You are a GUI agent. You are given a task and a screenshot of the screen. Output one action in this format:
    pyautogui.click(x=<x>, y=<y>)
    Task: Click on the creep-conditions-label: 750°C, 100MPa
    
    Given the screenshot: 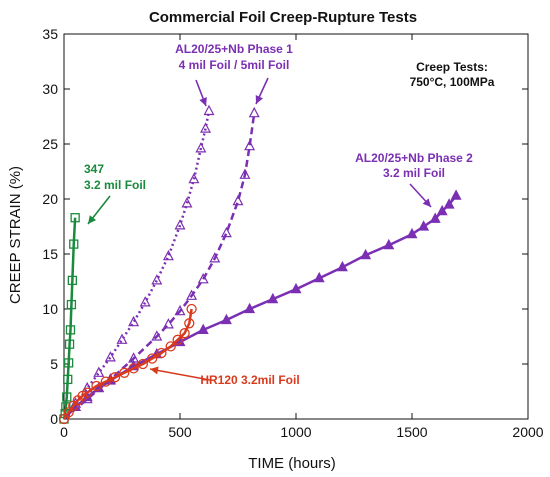 What is the action you would take?
    pyautogui.click(x=452, y=82)
    